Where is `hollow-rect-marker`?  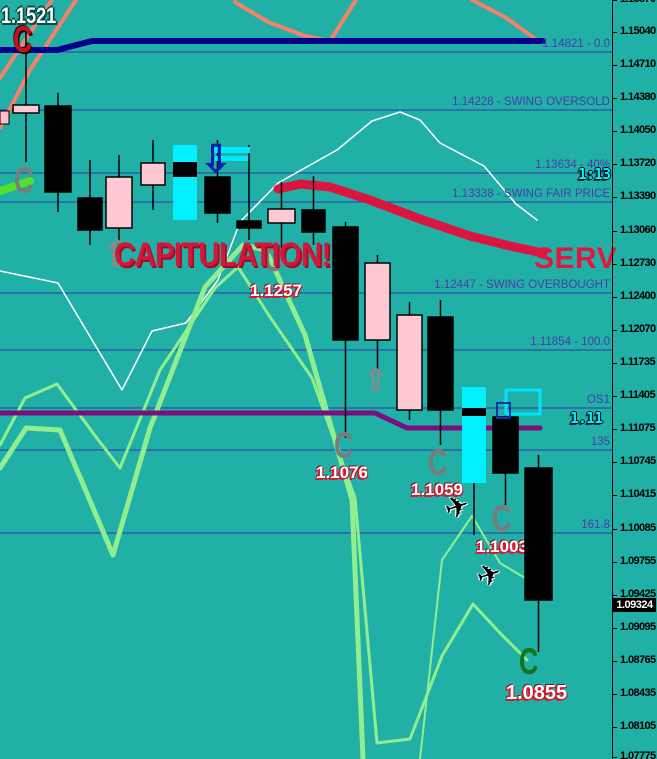
hollow-rect-marker is located at coordinates (503, 410).